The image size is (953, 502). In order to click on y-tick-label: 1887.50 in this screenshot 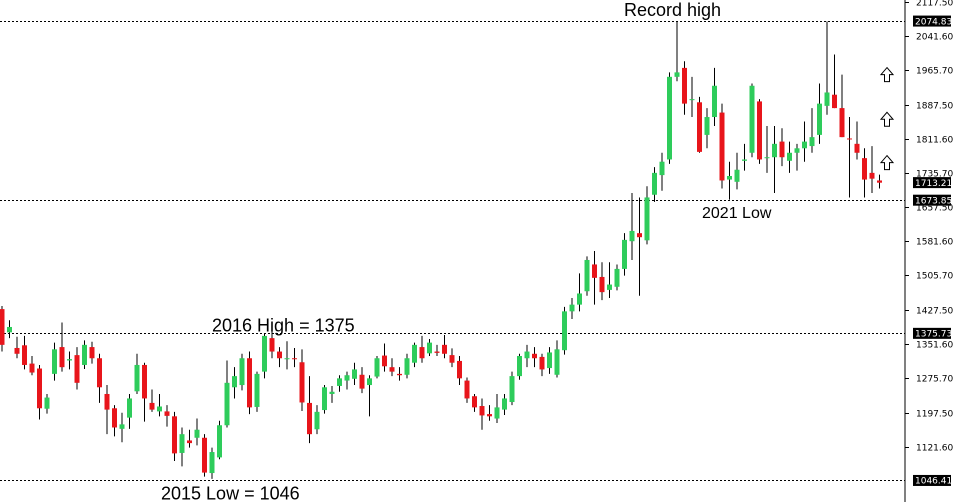, I will do `click(934, 107)`.